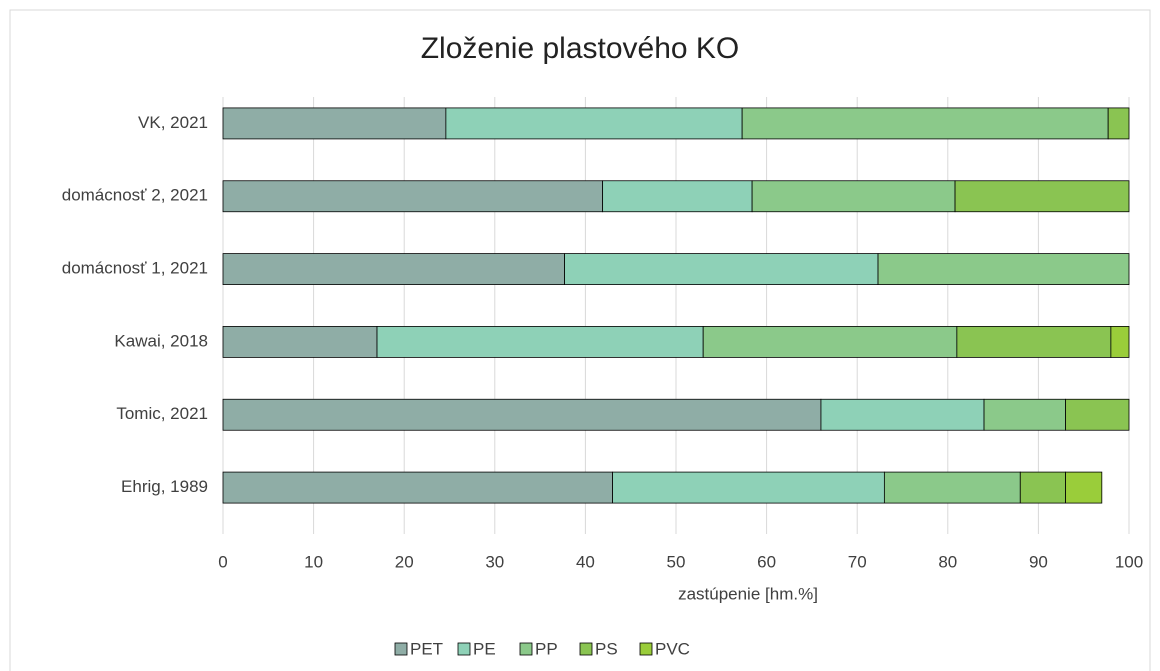 This screenshot has height=671, width=1160. I want to click on legend-label: PS, so click(606, 648).